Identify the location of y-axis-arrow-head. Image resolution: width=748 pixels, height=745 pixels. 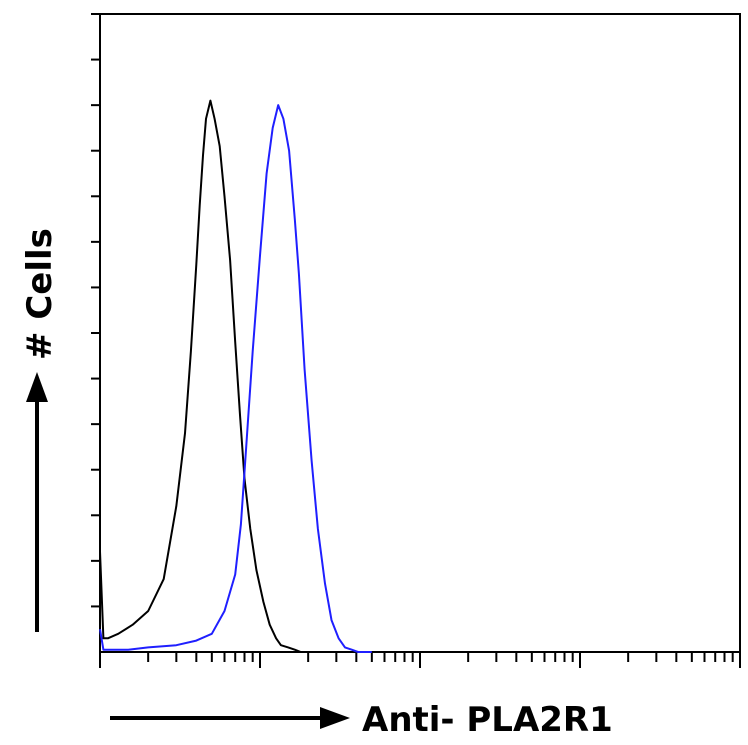
(37, 387).